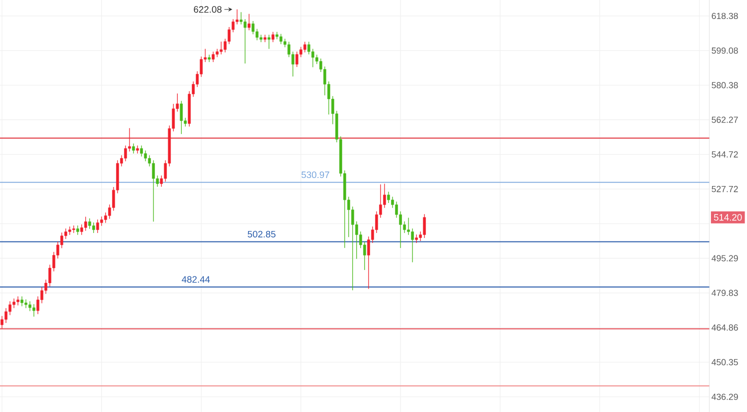 This screenshot has width=747, height=412. Describe the element at coordinates (725, 258) in the screenshot. I see `y-tick-label: 495.29` at that location.